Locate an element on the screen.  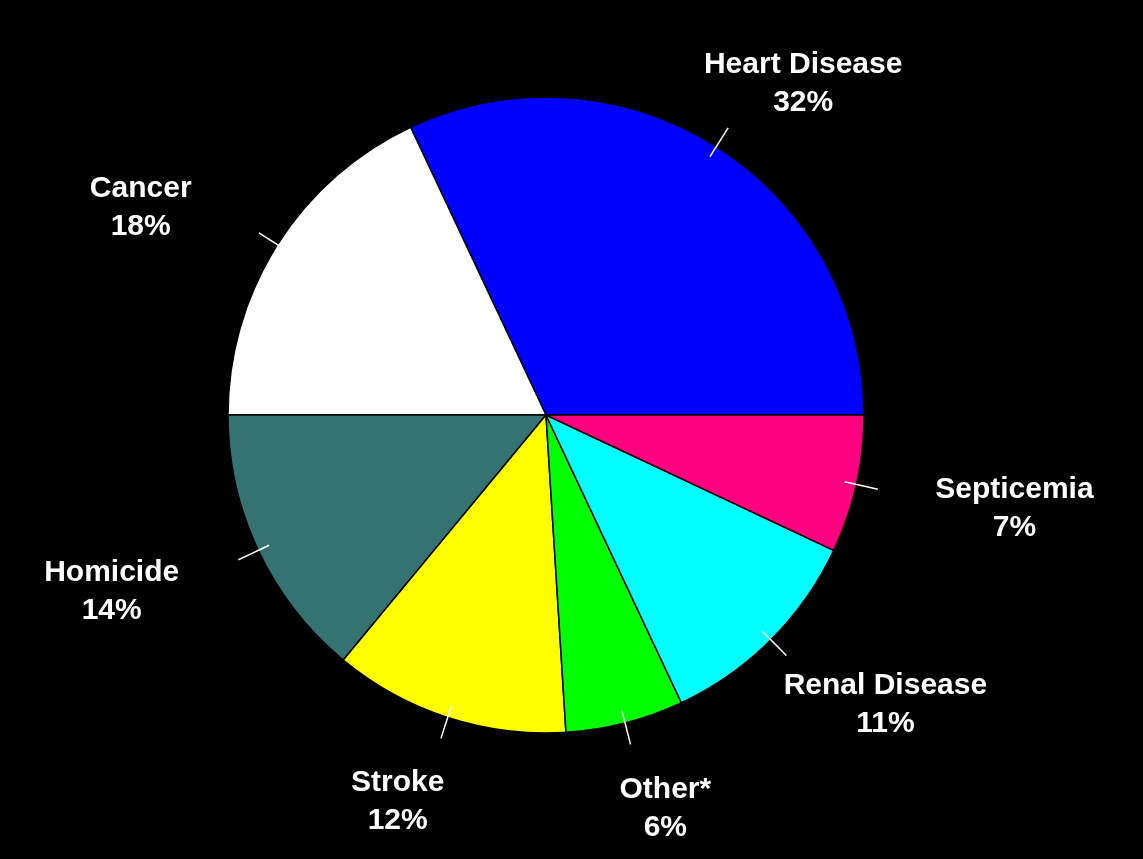
slice-label: Stroke is located at coordinates (397, 781).